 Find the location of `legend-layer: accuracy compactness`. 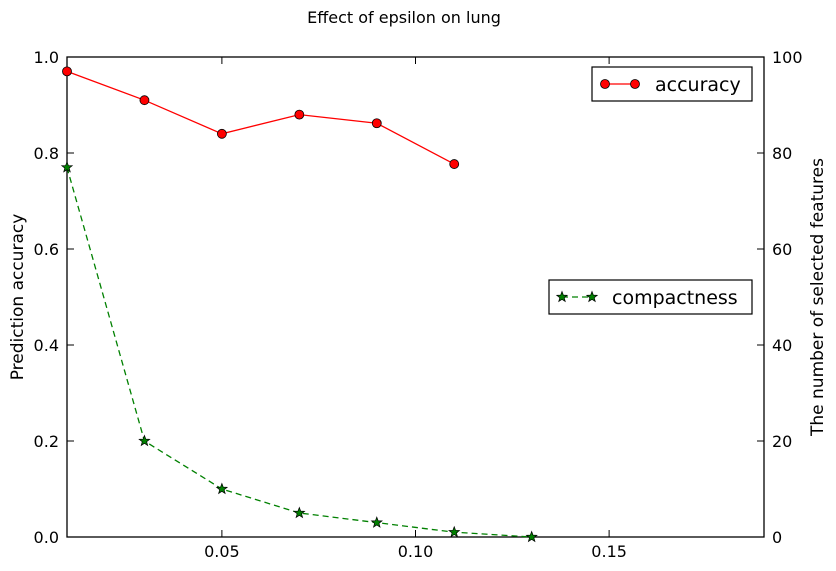

legend-layer: accuracy compactness is located at coordinates (650, 190).